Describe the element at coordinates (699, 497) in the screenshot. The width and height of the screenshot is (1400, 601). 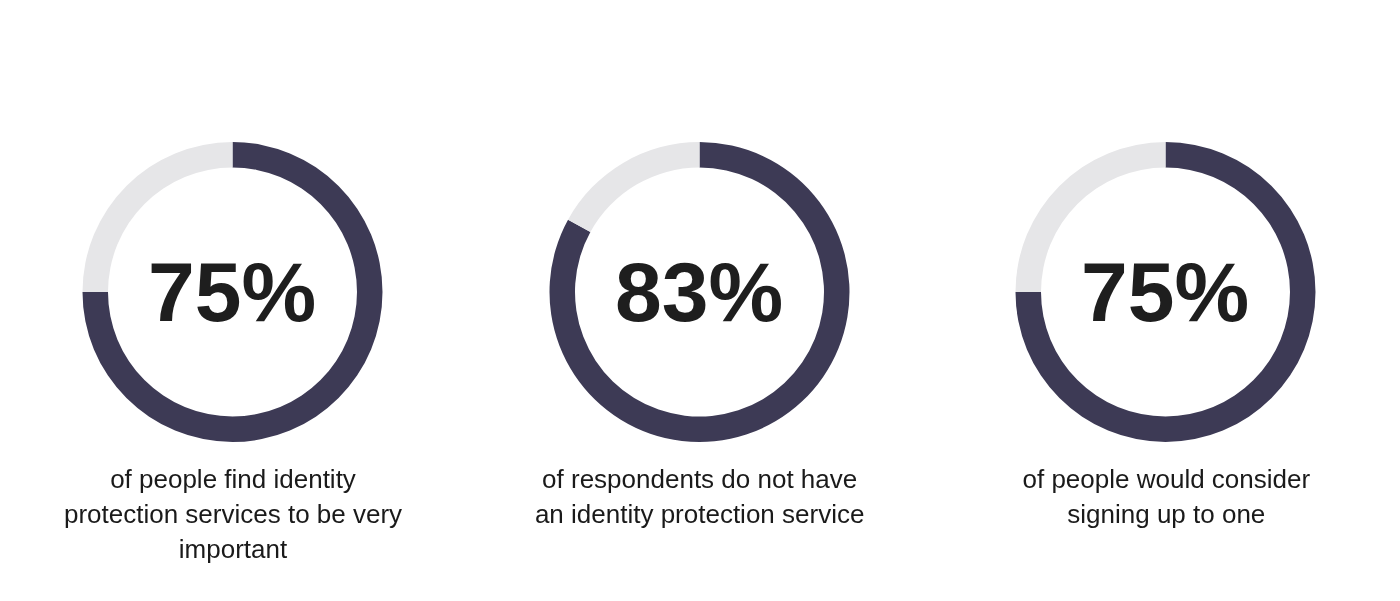
I see `text: of respondents do not have an identity protection service` at that location.